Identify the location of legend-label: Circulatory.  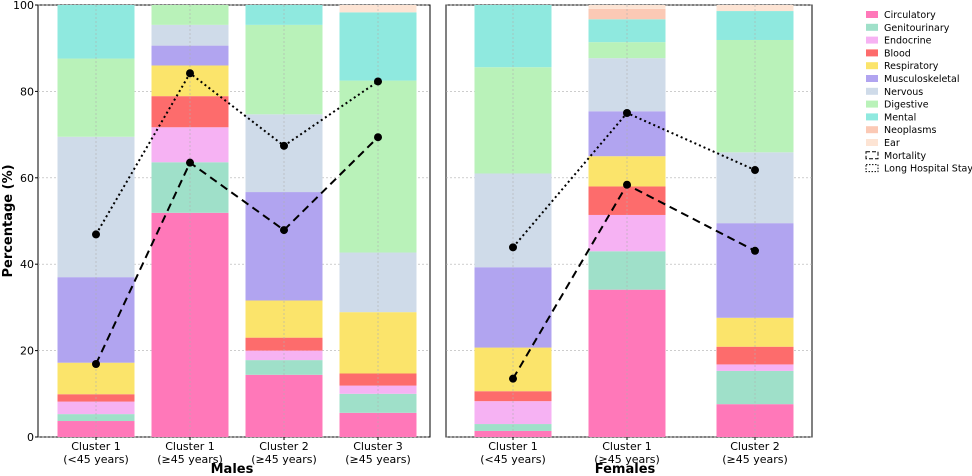
(910, 15).